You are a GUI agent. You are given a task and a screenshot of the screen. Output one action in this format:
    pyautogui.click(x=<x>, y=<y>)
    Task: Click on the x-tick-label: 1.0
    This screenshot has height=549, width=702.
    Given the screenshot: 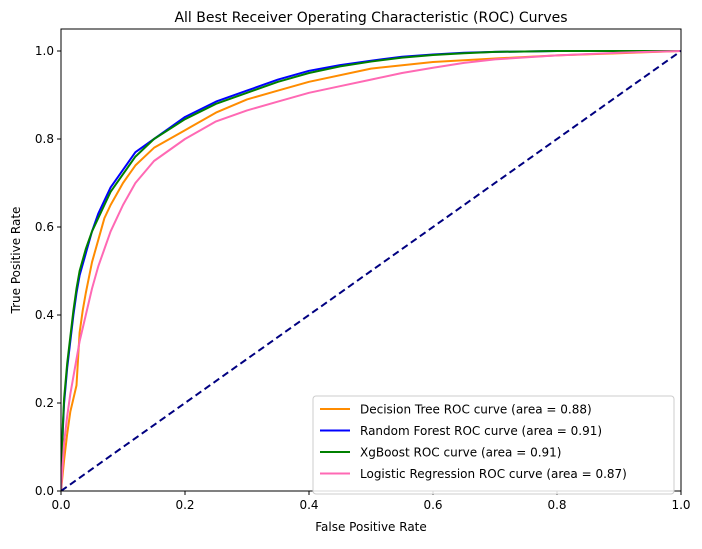 What is the action you would take?
    pyautogui.click(x=680, y=505)
    